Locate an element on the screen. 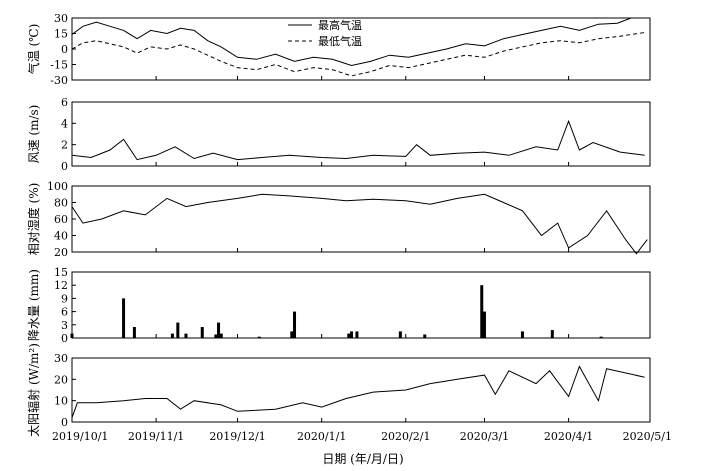 The width and height of the screenshot is (726, 471). humidity-ytick-label: 80 is located at coordinates (61, 203).